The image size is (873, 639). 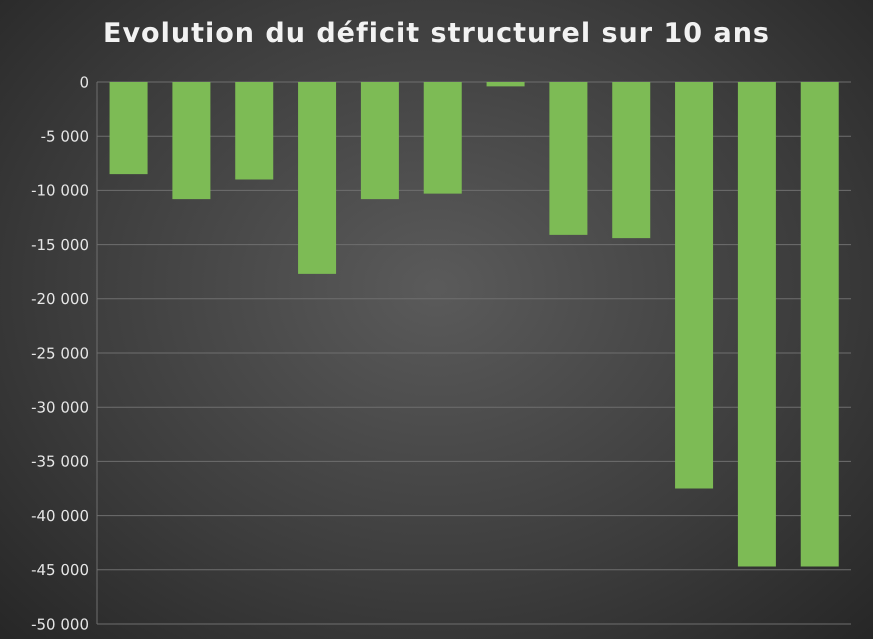 I want to click on y-tick-label: -50 000, so click(x=60, y=624).